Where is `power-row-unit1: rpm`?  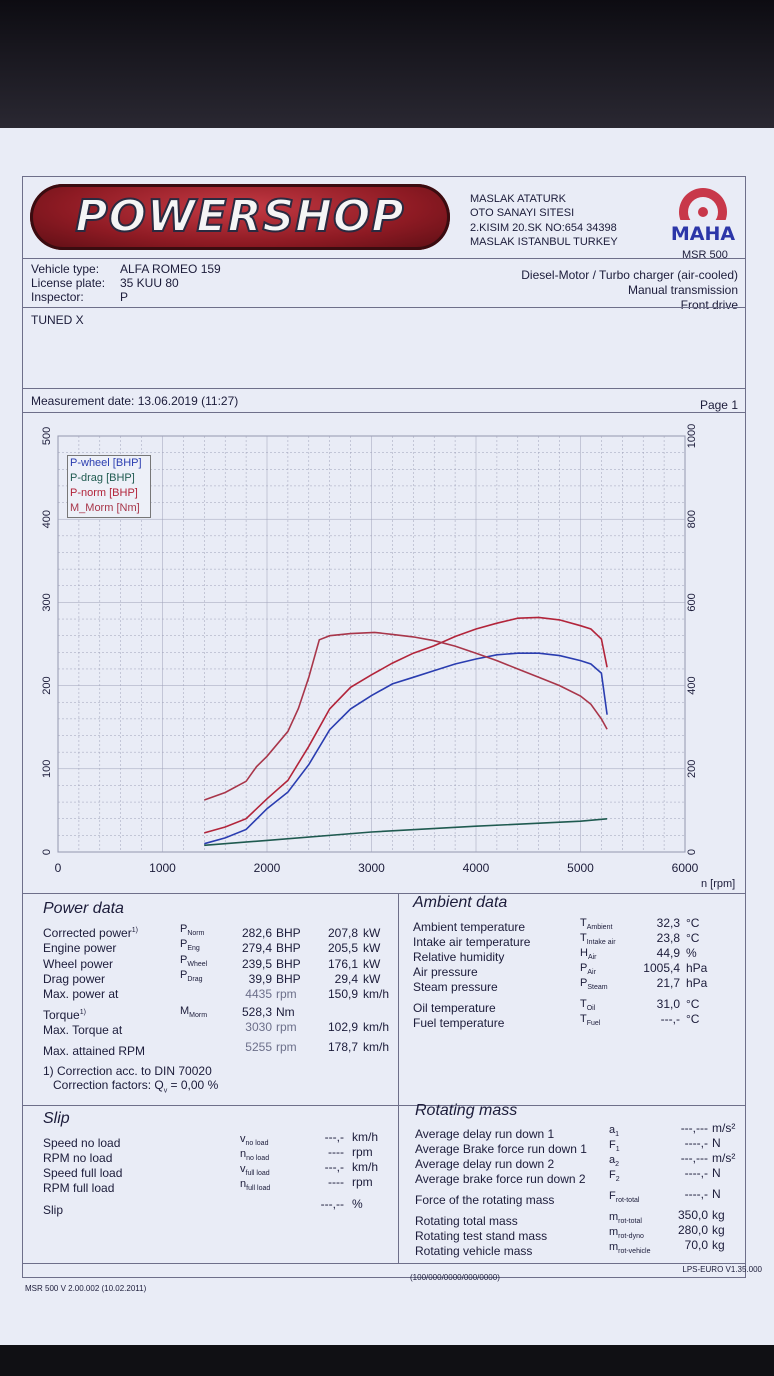 power-row-unit1: rpm is located at coordinates (286, 994).